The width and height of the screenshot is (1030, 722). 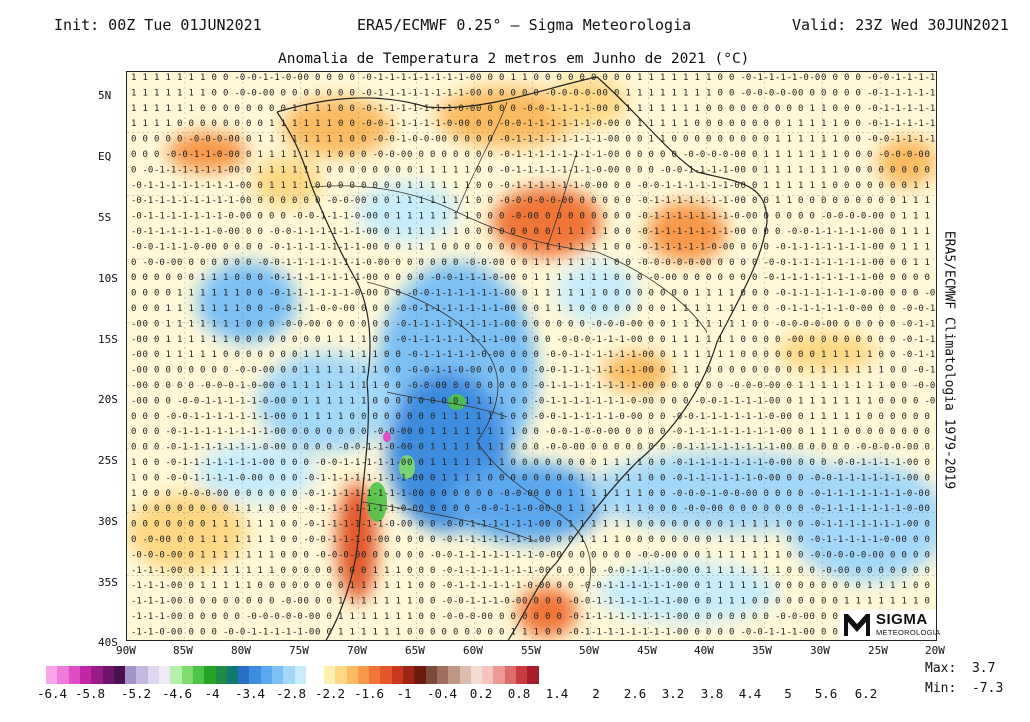 What do you see at coordinates (126, 650) in the screenshot?
I see `lon-tick: 90W` at bounding box center [126, 650].